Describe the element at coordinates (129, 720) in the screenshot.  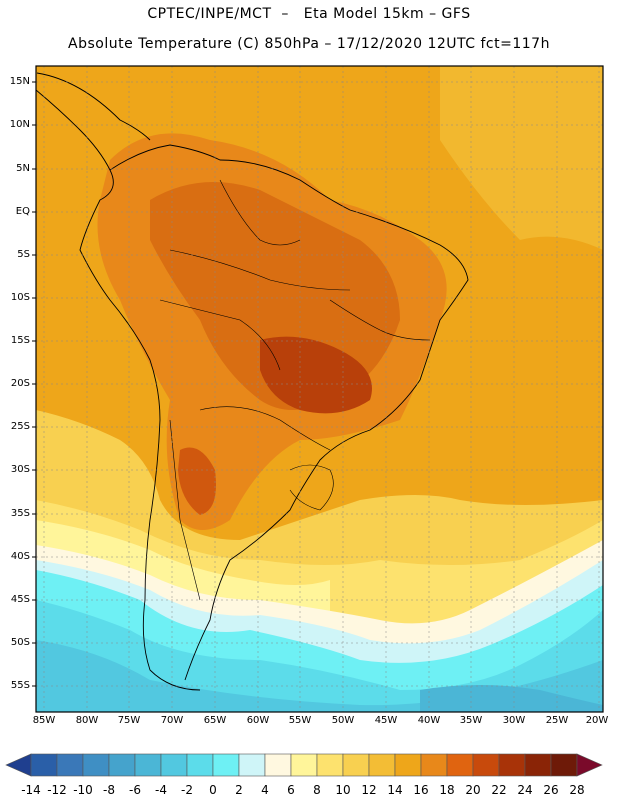
I see `lon-label-75w: 75W` at that location.